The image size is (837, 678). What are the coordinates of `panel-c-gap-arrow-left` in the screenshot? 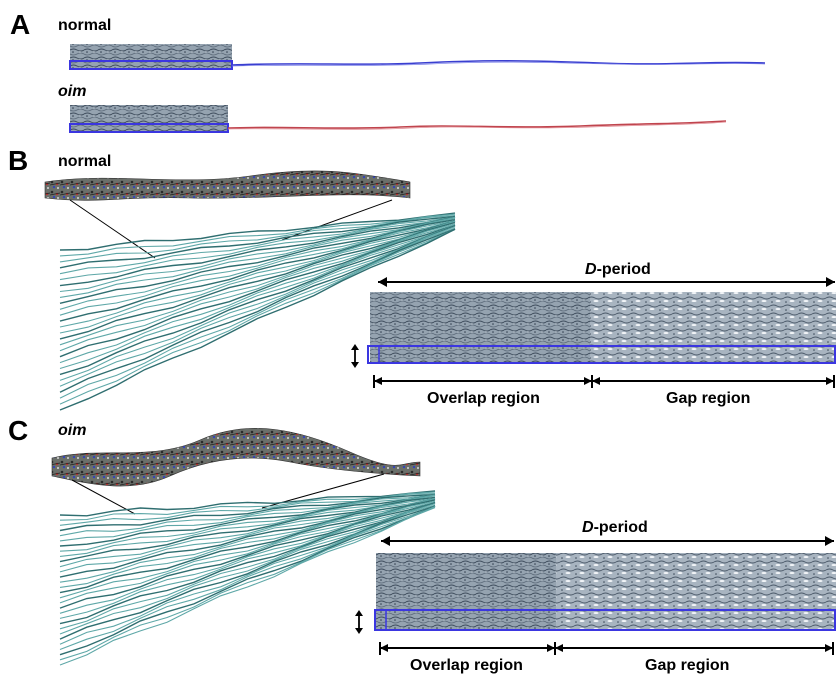 It's located at (559, 648).